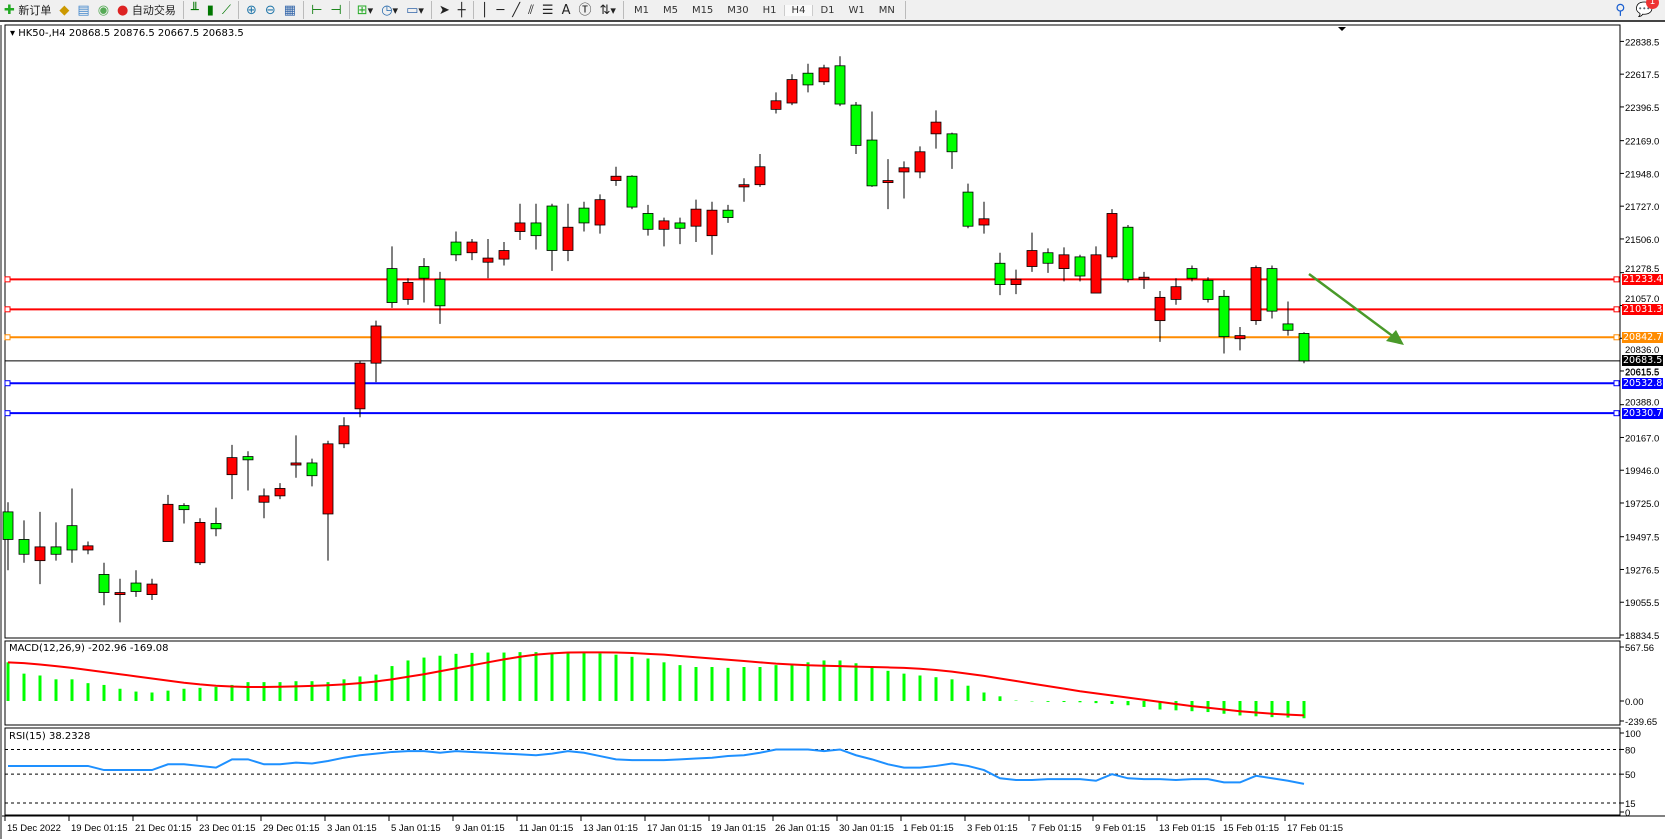  I want to click on signal-button: ◉, so click(103, 10).